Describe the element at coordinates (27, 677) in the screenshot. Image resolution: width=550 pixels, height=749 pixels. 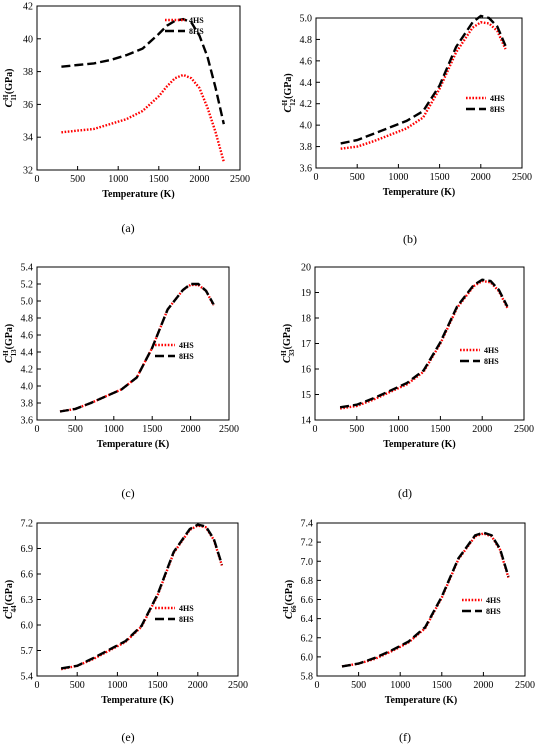
I see `y-tick-label: 5.4` at that location.